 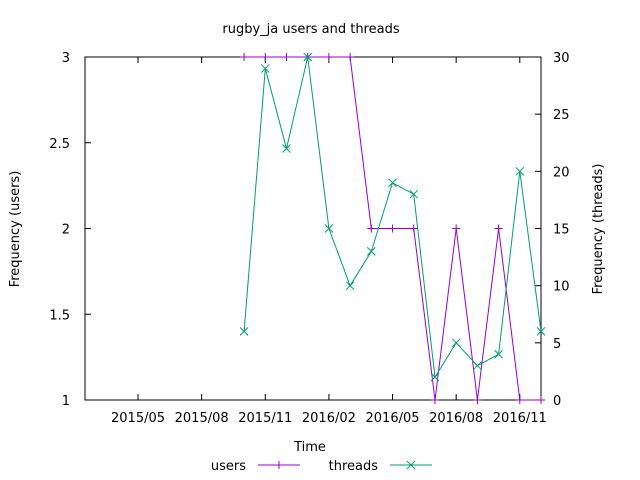 I want to click on y-right-tick-label: 15, so click(x=561, y=230).